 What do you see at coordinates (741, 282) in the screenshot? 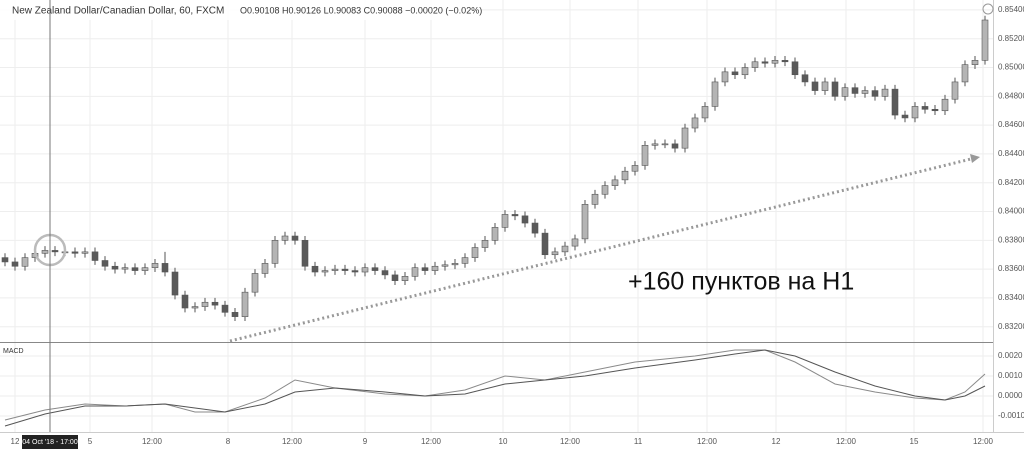
I see `annotation: +160 пунктов на H1` at bounding box center [741, 282].